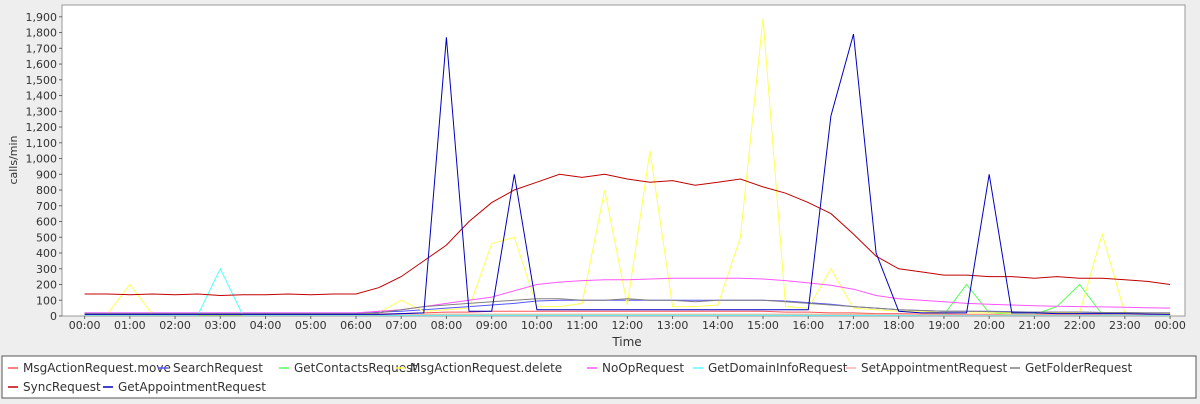 The height and width of the screenshot is (404, 1200). What do you see at coordinates (355, 368) in the screenshot?
I see `legend-label: GetContactsRequest` at bounding box center [355, 368].